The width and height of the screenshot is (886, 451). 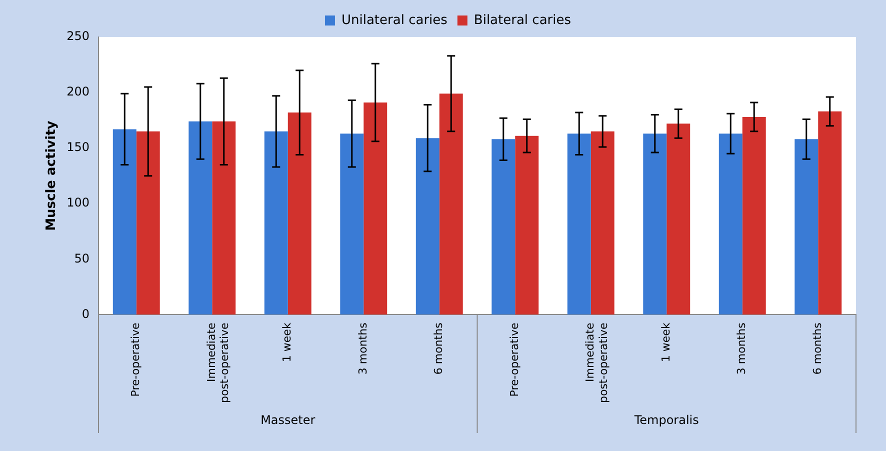 What do you see at coordinates (86, 313) in the screenshot?
I see `y-tick-label: 0` at bounding box center [86, 313].